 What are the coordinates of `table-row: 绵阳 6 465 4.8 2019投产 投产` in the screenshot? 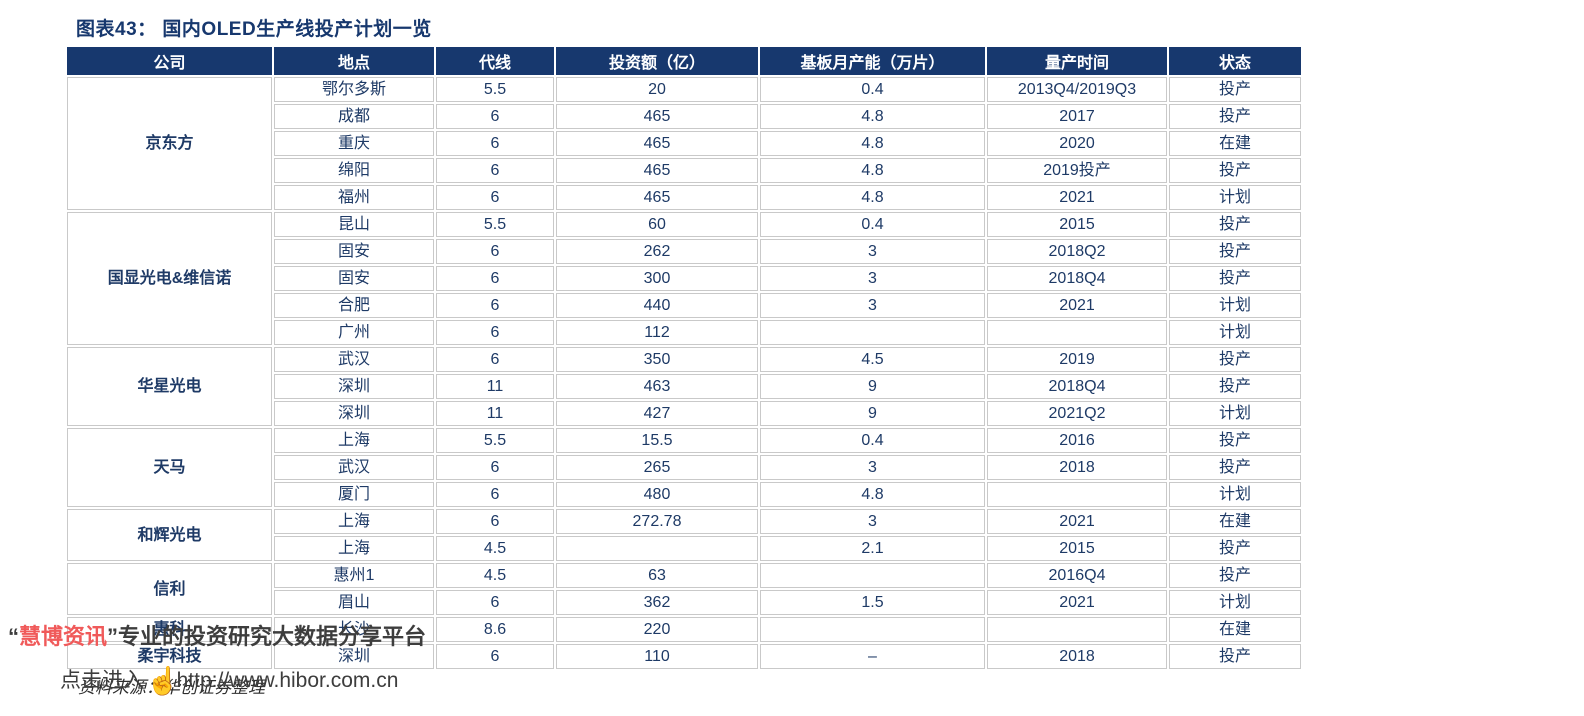 It's located at (684, 170).